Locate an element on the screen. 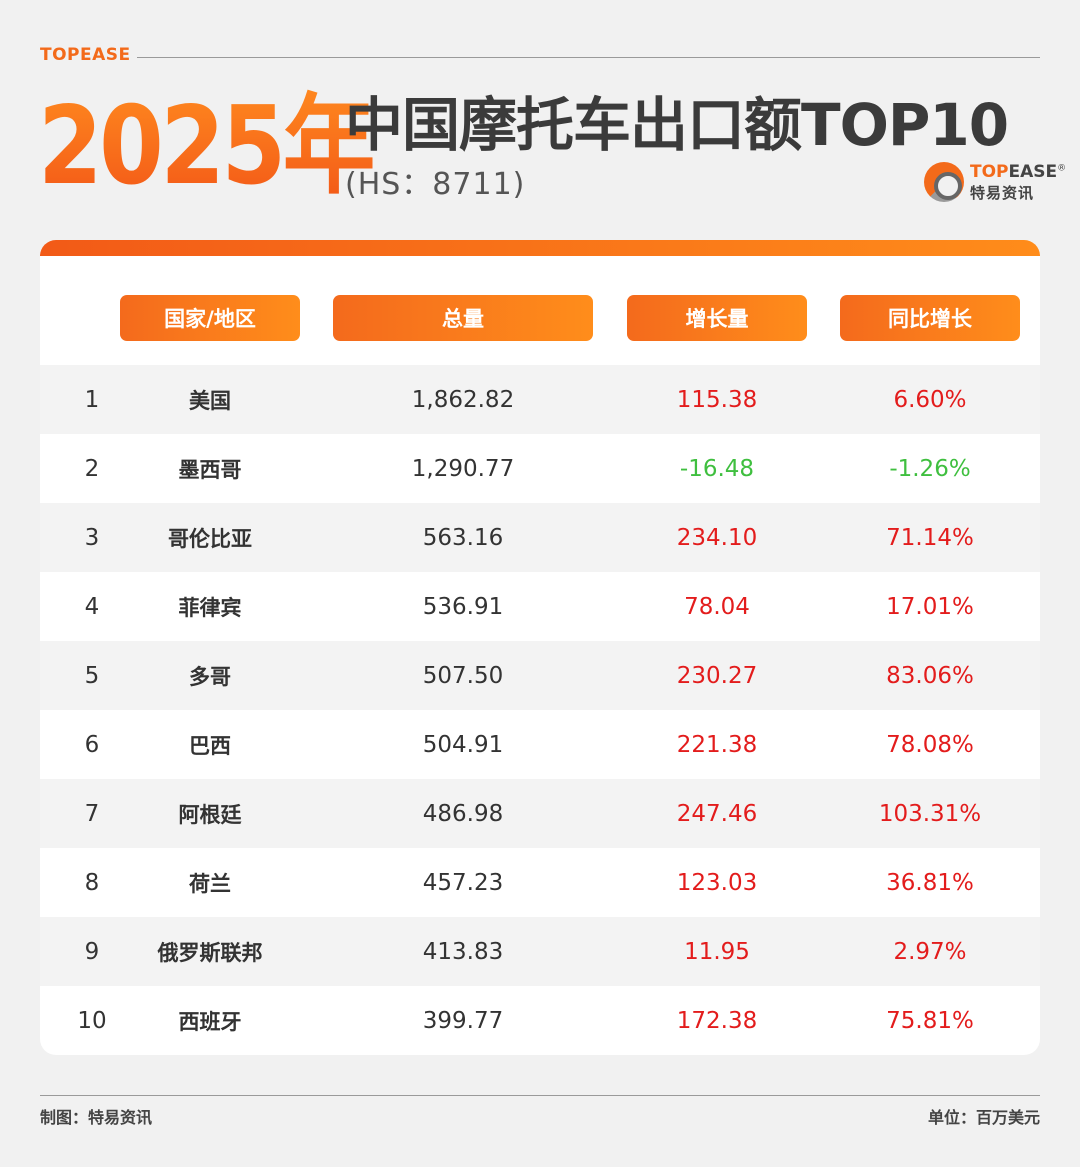 This screenshot has width=1080, height=1167. rank-cell: 6 is located at coordinates (92, 744).